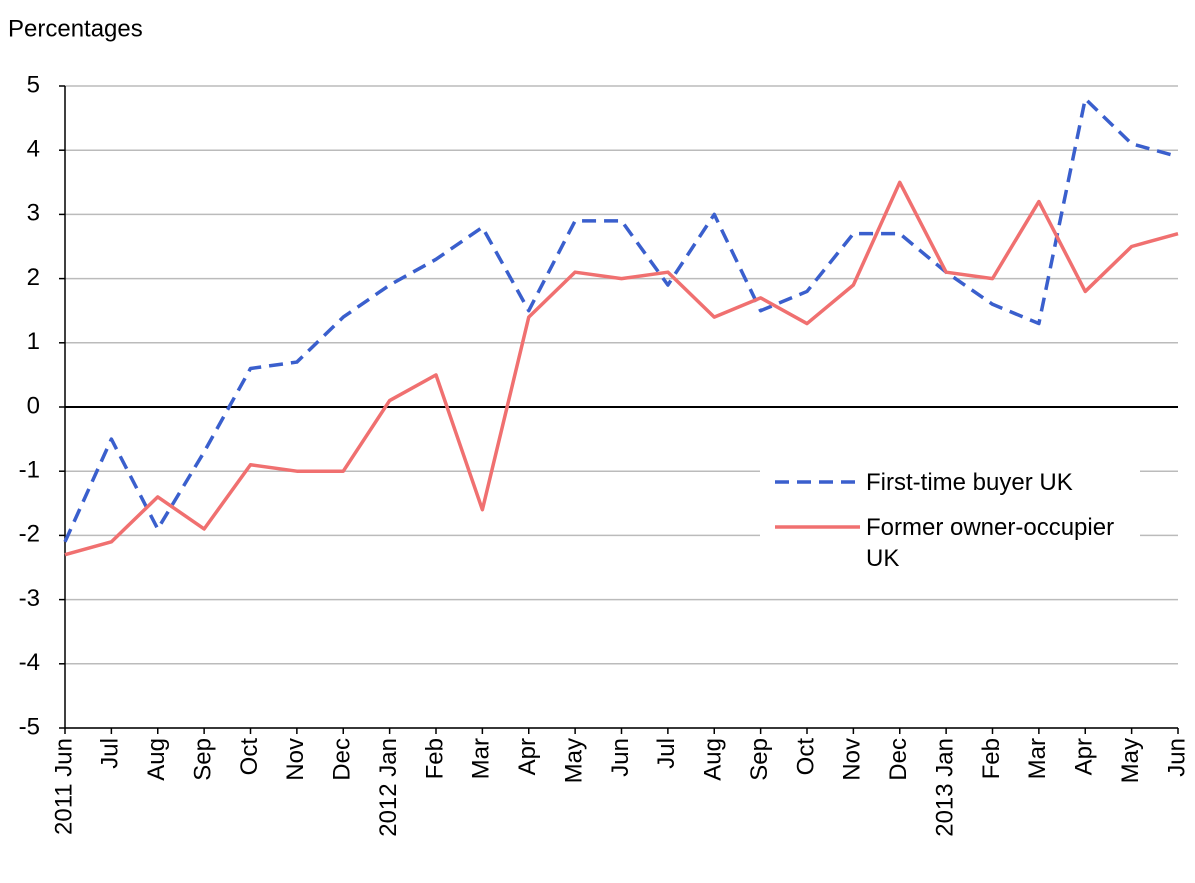 This screenshot has height=883, width=1195. I want to click on legend-label: Former owner-occupier UK, so click(990, 543).